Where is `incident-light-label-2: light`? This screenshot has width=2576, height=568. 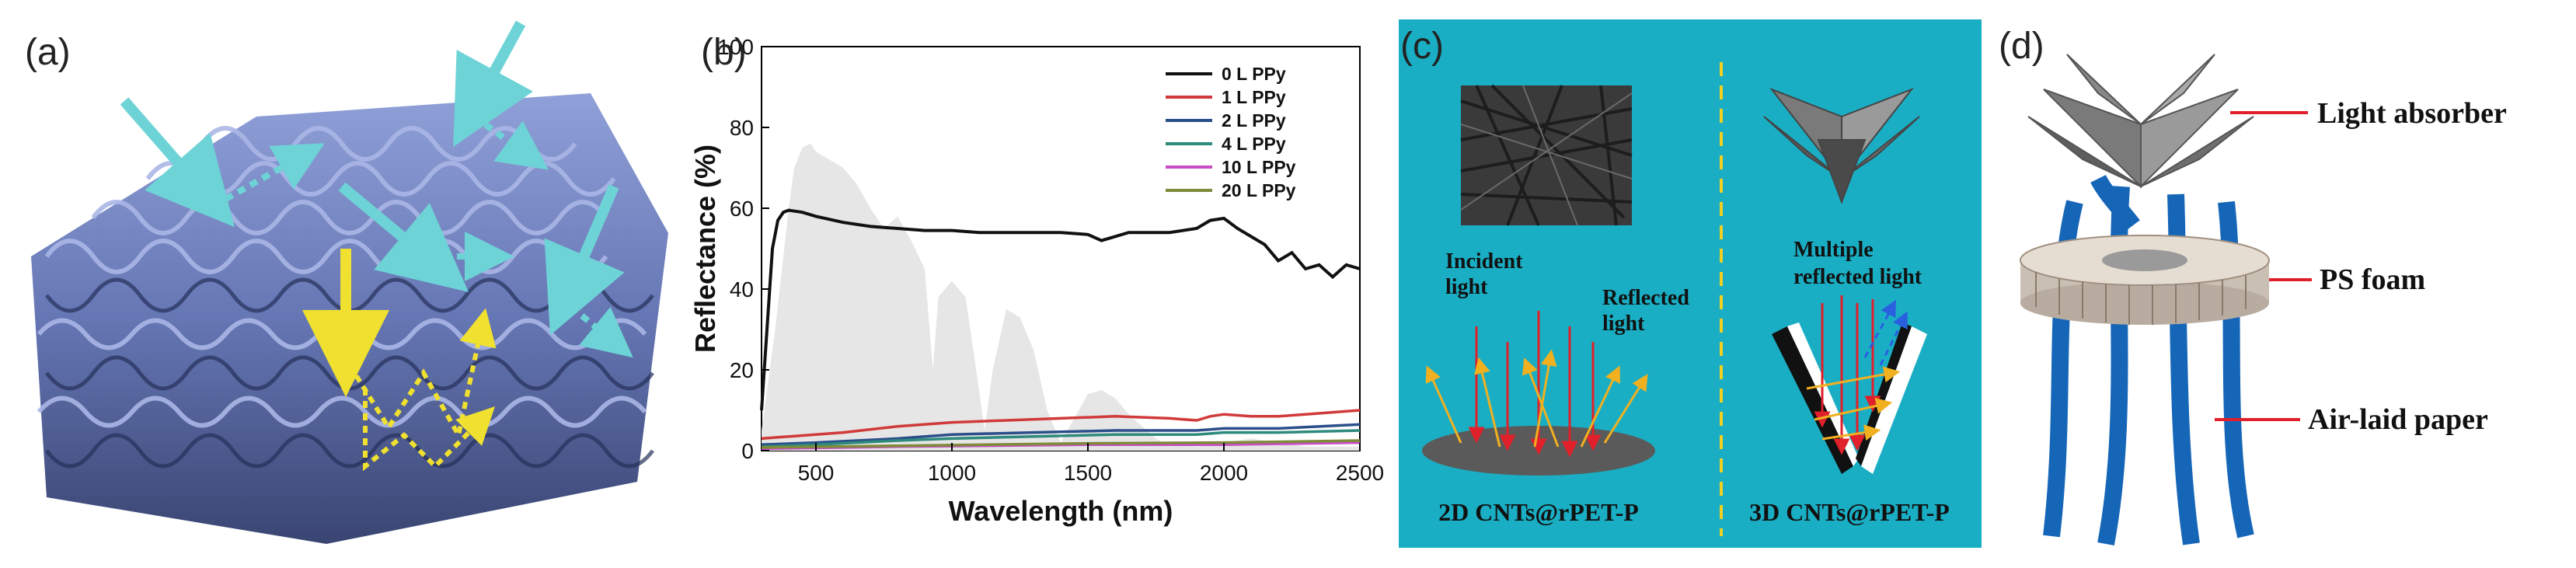
incident-light-label-2: light is located at coordinates (1466, 287).